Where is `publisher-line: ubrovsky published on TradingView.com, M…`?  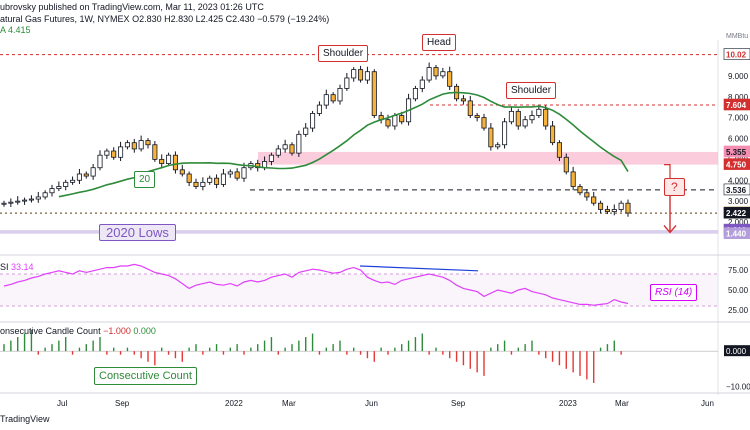 publisher-line: ubrovsky published on TradingView.com, M… is located at coordinates (132, 7).